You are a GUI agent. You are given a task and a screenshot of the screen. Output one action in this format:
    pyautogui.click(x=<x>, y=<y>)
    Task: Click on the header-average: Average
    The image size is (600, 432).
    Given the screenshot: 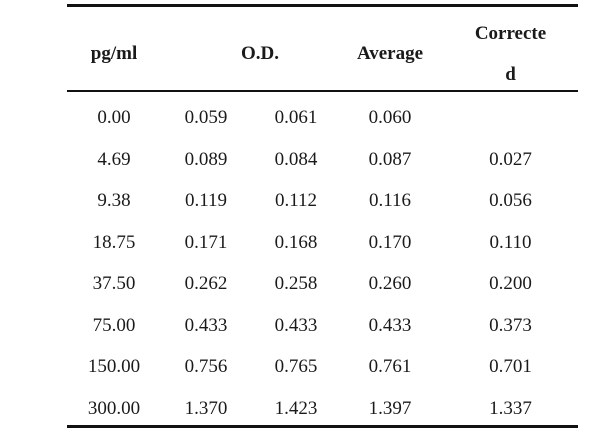 What is the action you would take?
    pyautogui.click(x=390, y=53)
    